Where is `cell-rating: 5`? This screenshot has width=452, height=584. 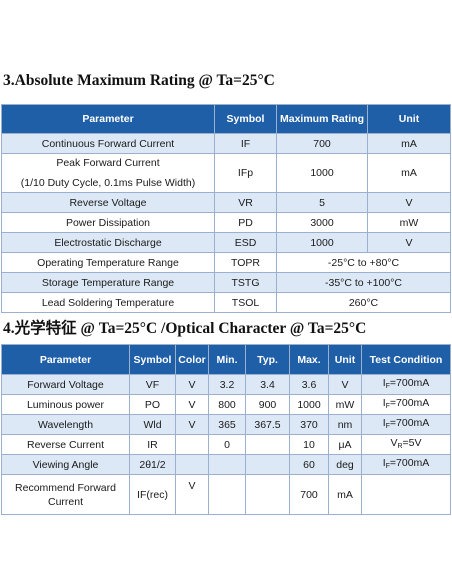 cell-rating: 5 is located at coordinates (322, 202).